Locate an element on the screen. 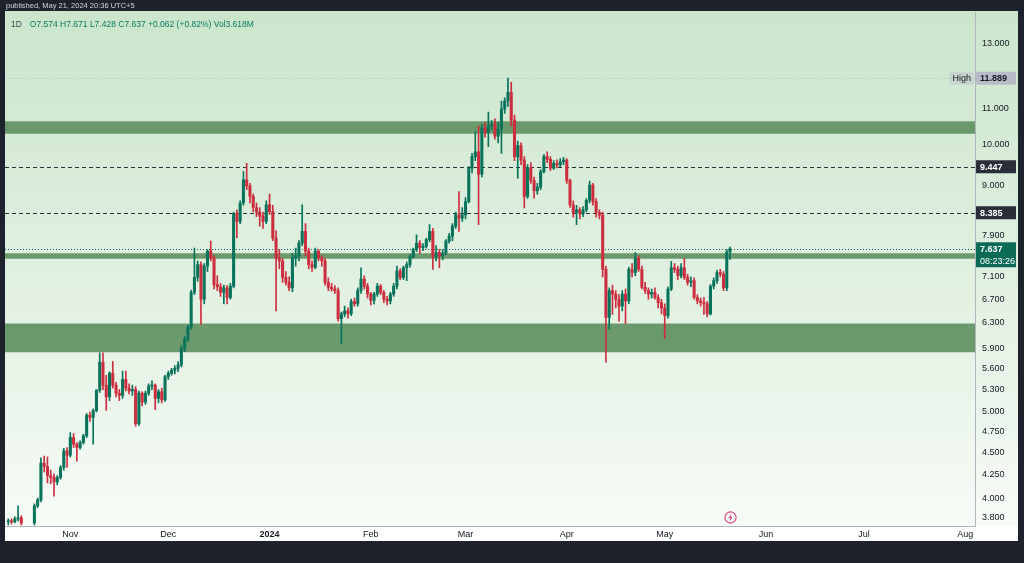 The image size is (1024, 563). y-tick-label: 5.000 is located at coordinates (993, 411).